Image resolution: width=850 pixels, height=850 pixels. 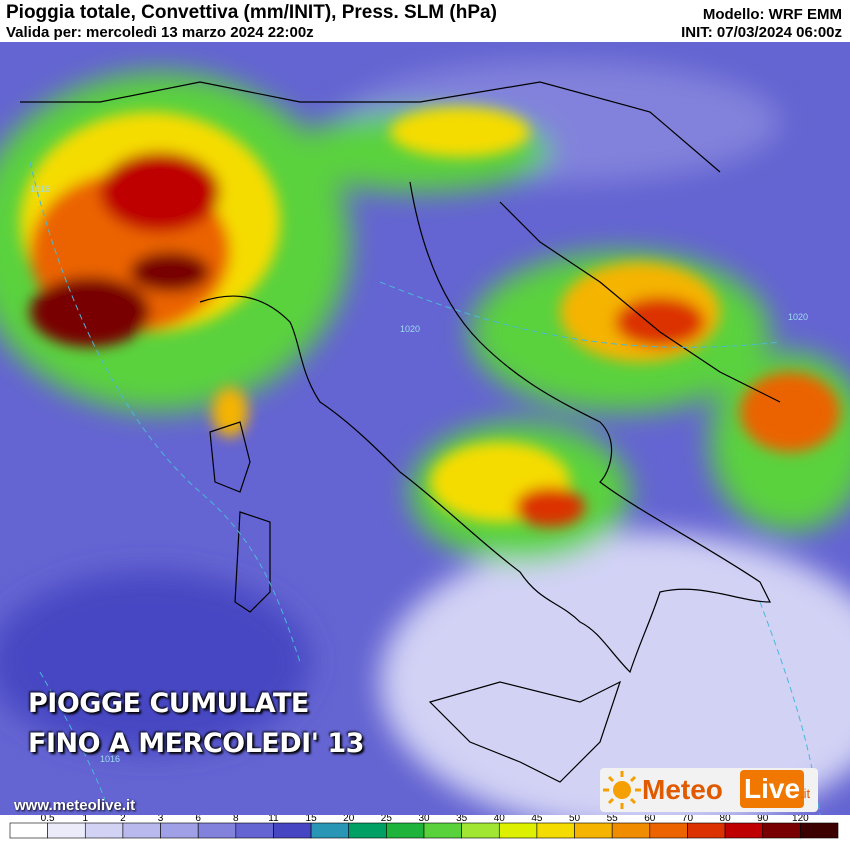 What do you see at coordinates (726, 819) in the screenshot?
I see `legend-tick-label: 80` at bounding box center [726, 819].